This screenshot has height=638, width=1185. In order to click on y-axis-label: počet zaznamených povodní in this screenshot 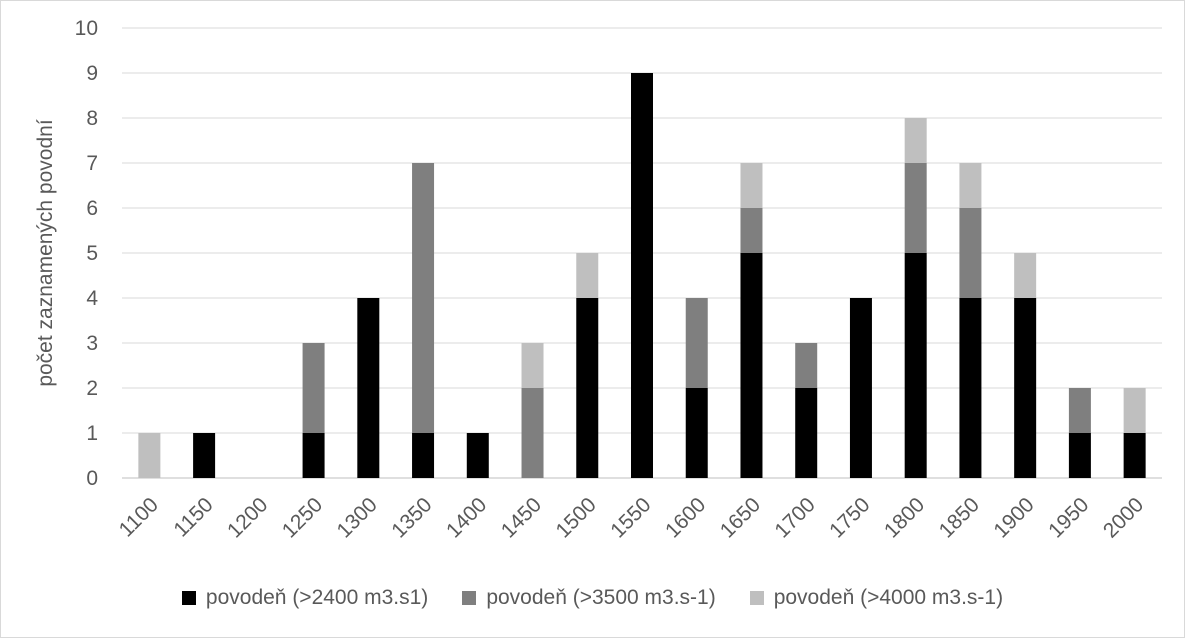, I will do `click(45, 253)`.